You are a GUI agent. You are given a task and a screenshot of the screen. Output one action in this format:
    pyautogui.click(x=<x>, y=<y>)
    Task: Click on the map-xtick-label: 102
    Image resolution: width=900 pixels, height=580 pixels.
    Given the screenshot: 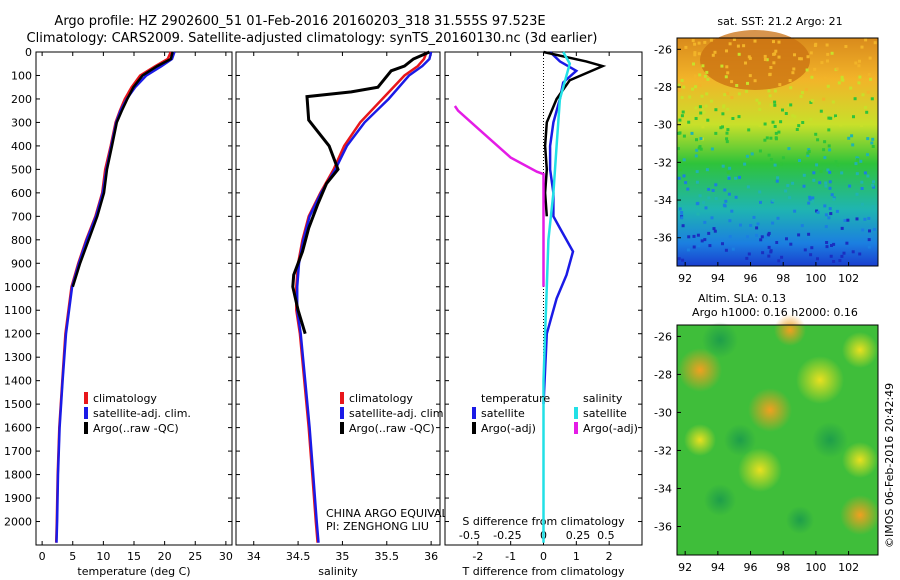 What is the action you would take?
    pyautogui.click(x=848, y=278)
    